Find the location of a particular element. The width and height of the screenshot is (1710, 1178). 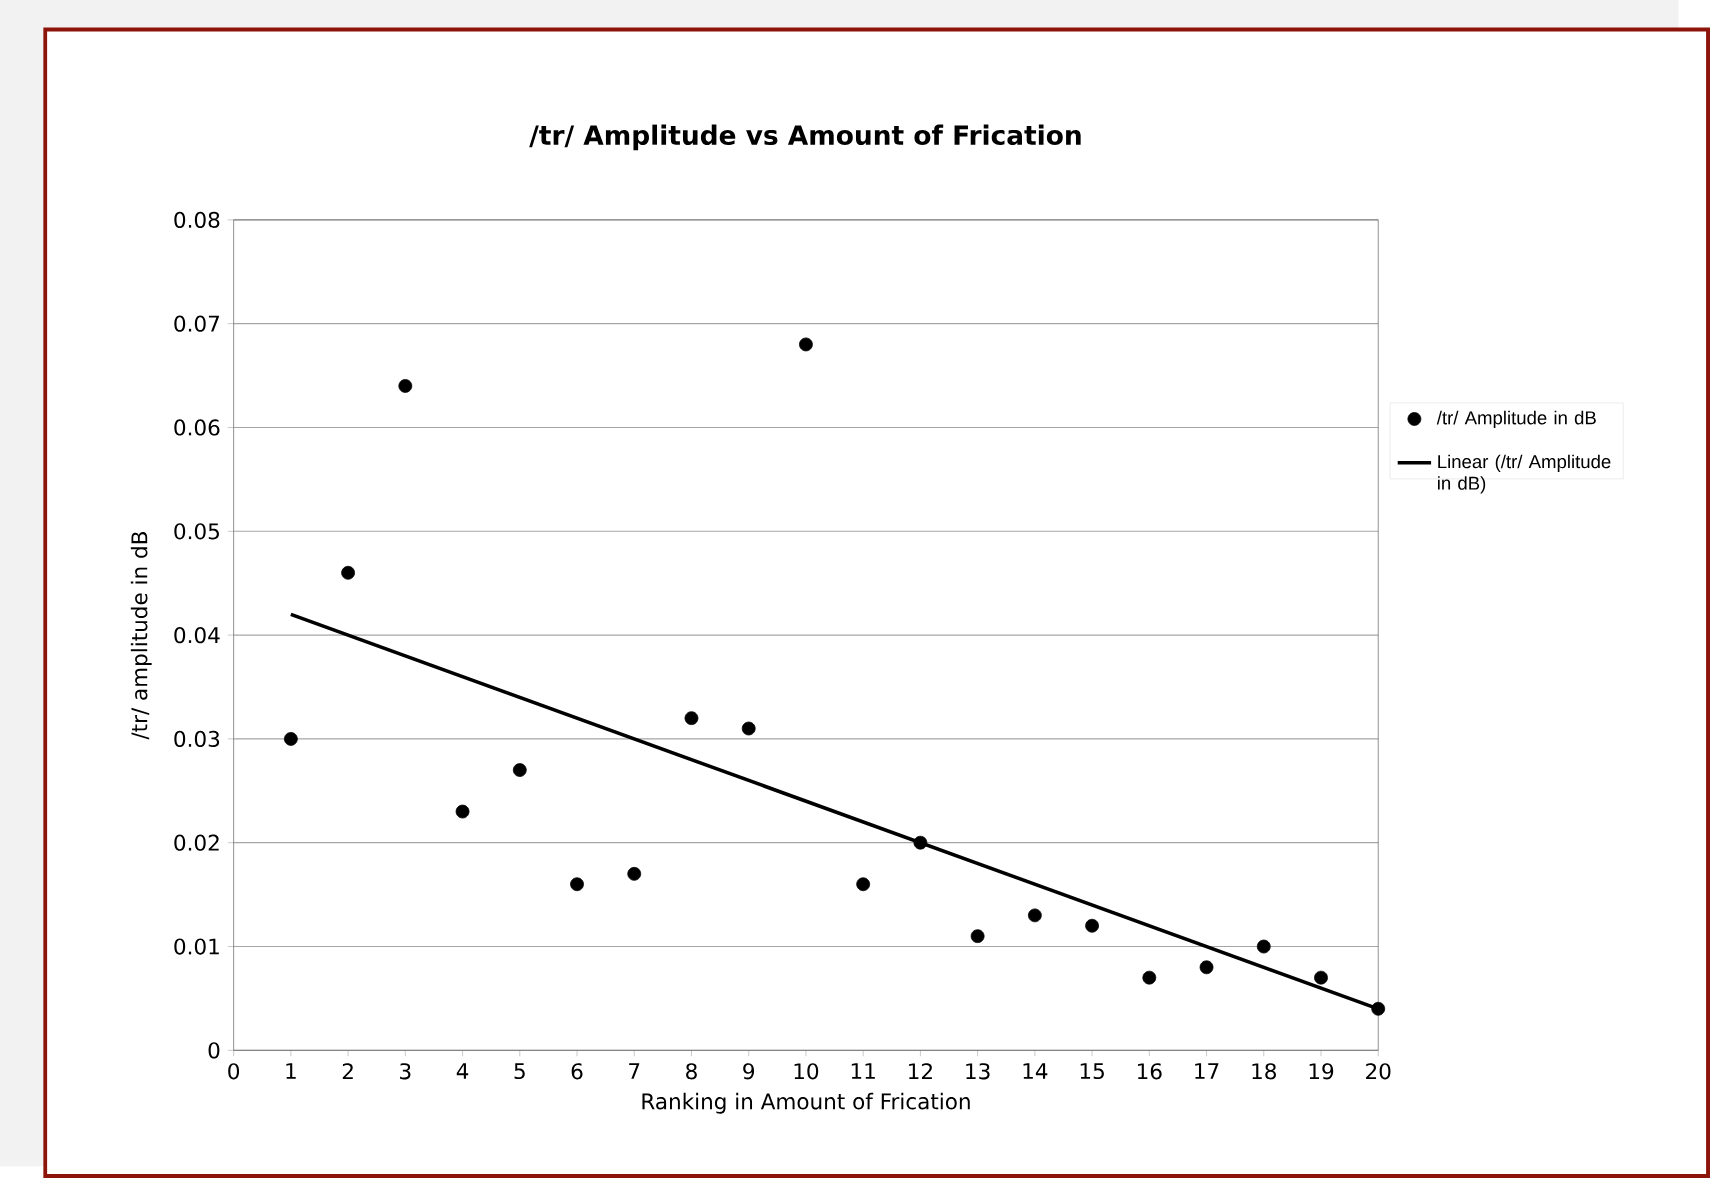

x-tick-label: 5 is located at coordinates (519, 1071).